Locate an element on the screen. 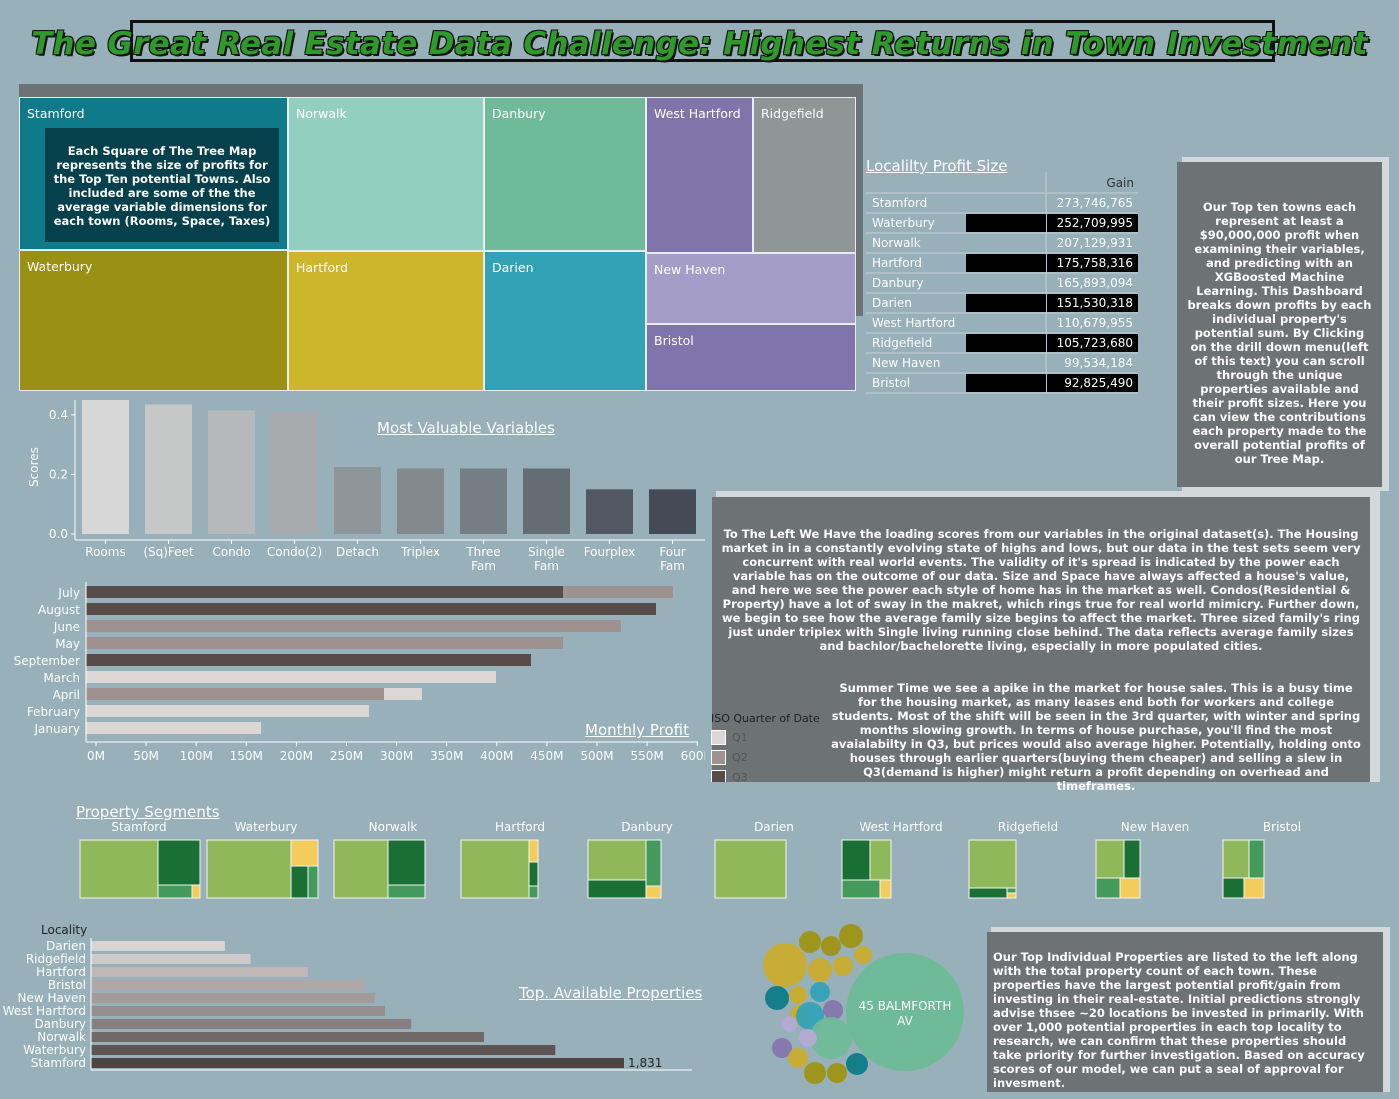 This screenshot has width=1399, height=1099. legend-item-q3: Q3 is located at coordinates (771, 775).